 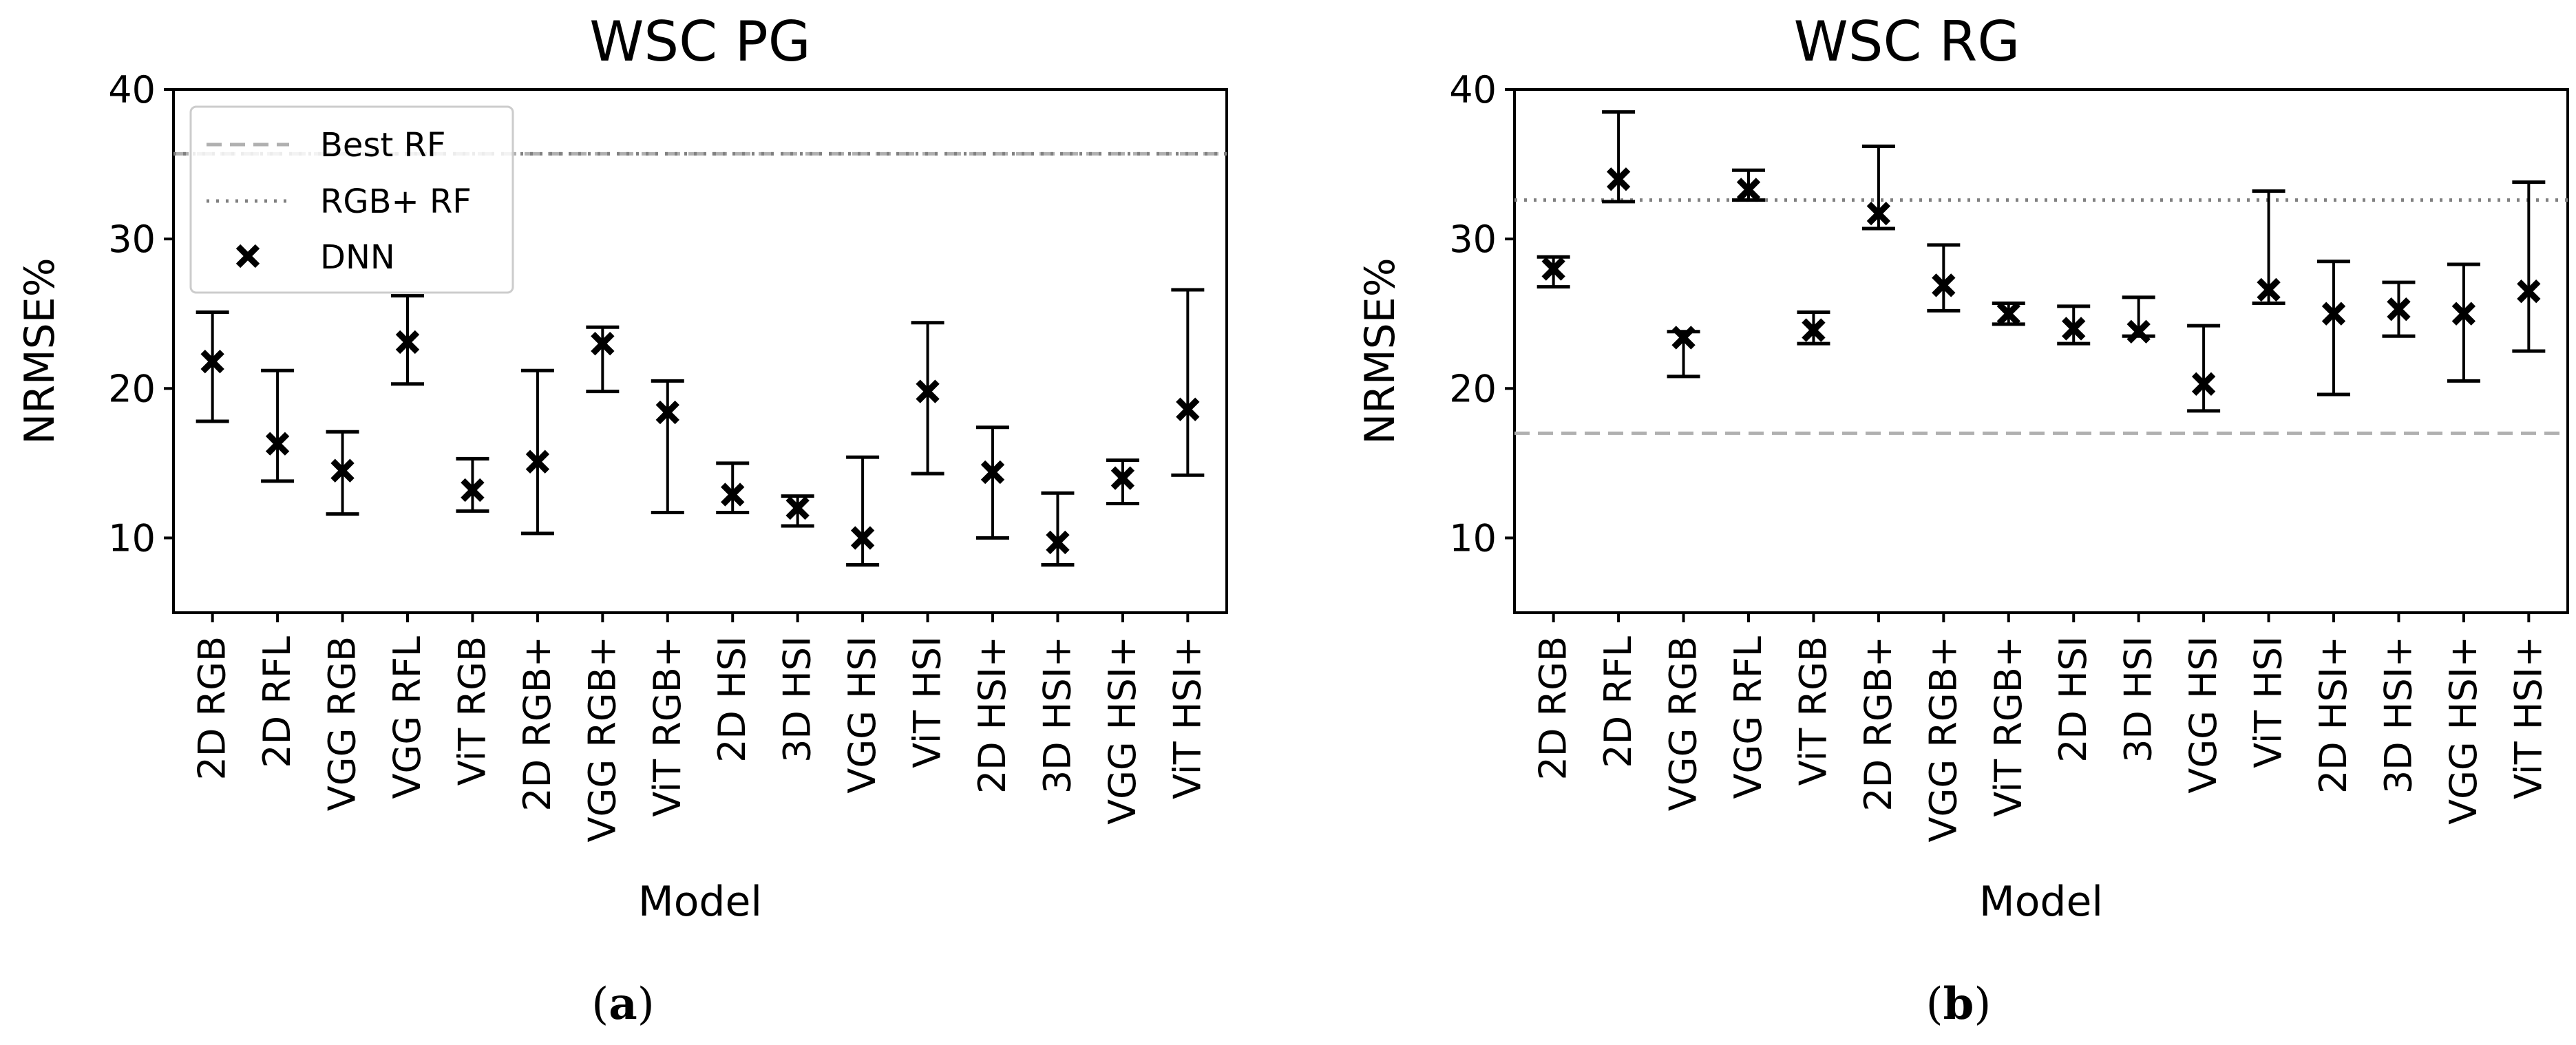 I want to click on legend-dnn-marker, so click(x=248, y=256).